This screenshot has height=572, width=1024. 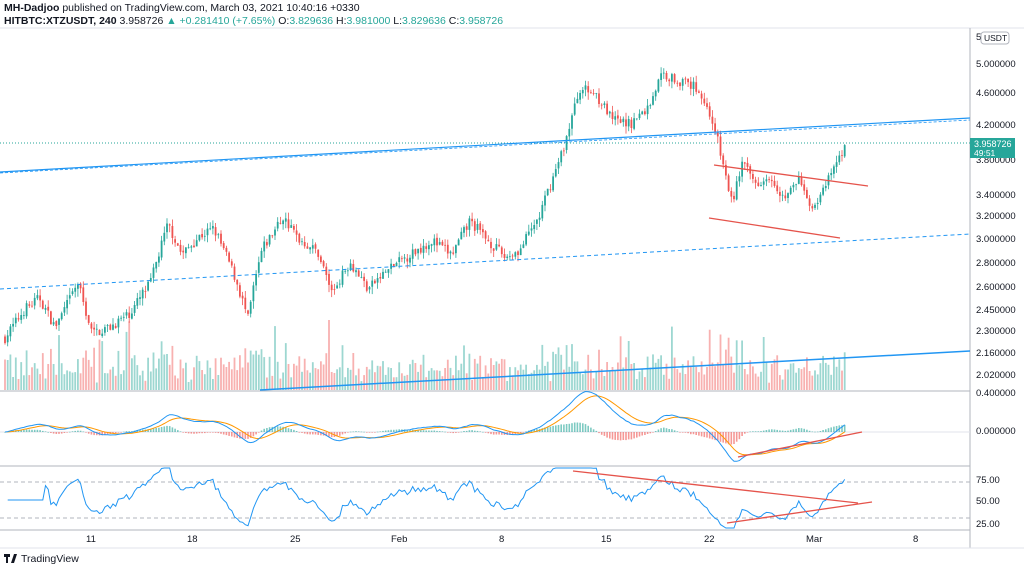 I want to click on volume-trend-line, so click(x=615, y=370).